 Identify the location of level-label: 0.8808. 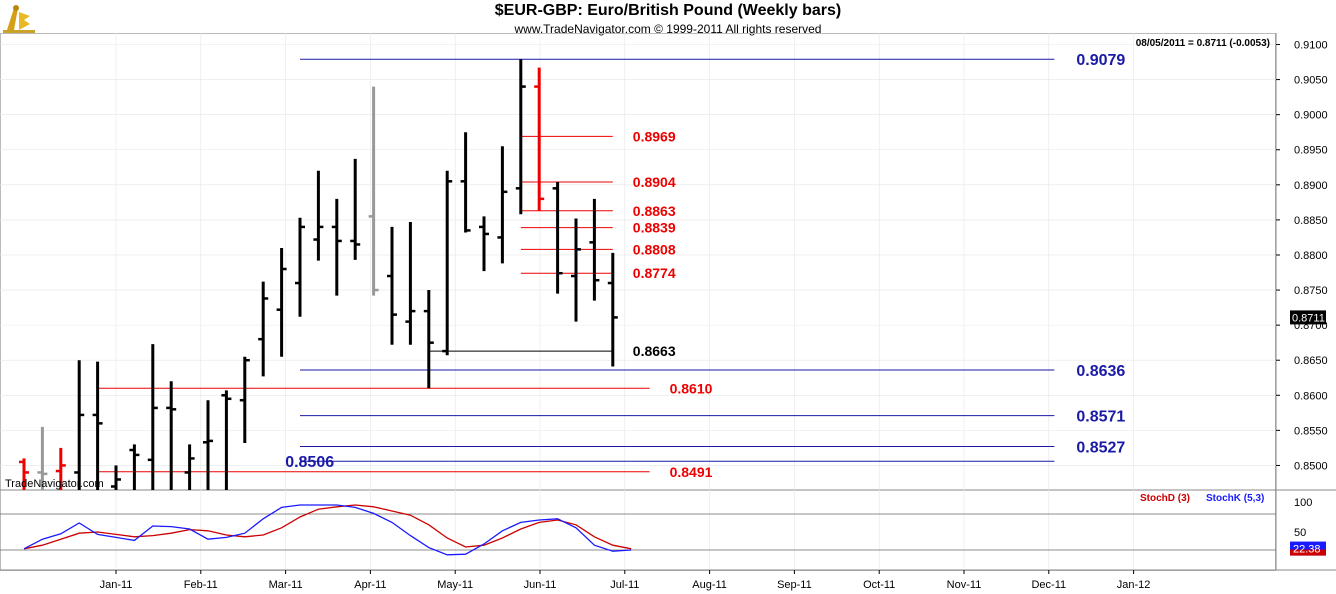
(654, 249).